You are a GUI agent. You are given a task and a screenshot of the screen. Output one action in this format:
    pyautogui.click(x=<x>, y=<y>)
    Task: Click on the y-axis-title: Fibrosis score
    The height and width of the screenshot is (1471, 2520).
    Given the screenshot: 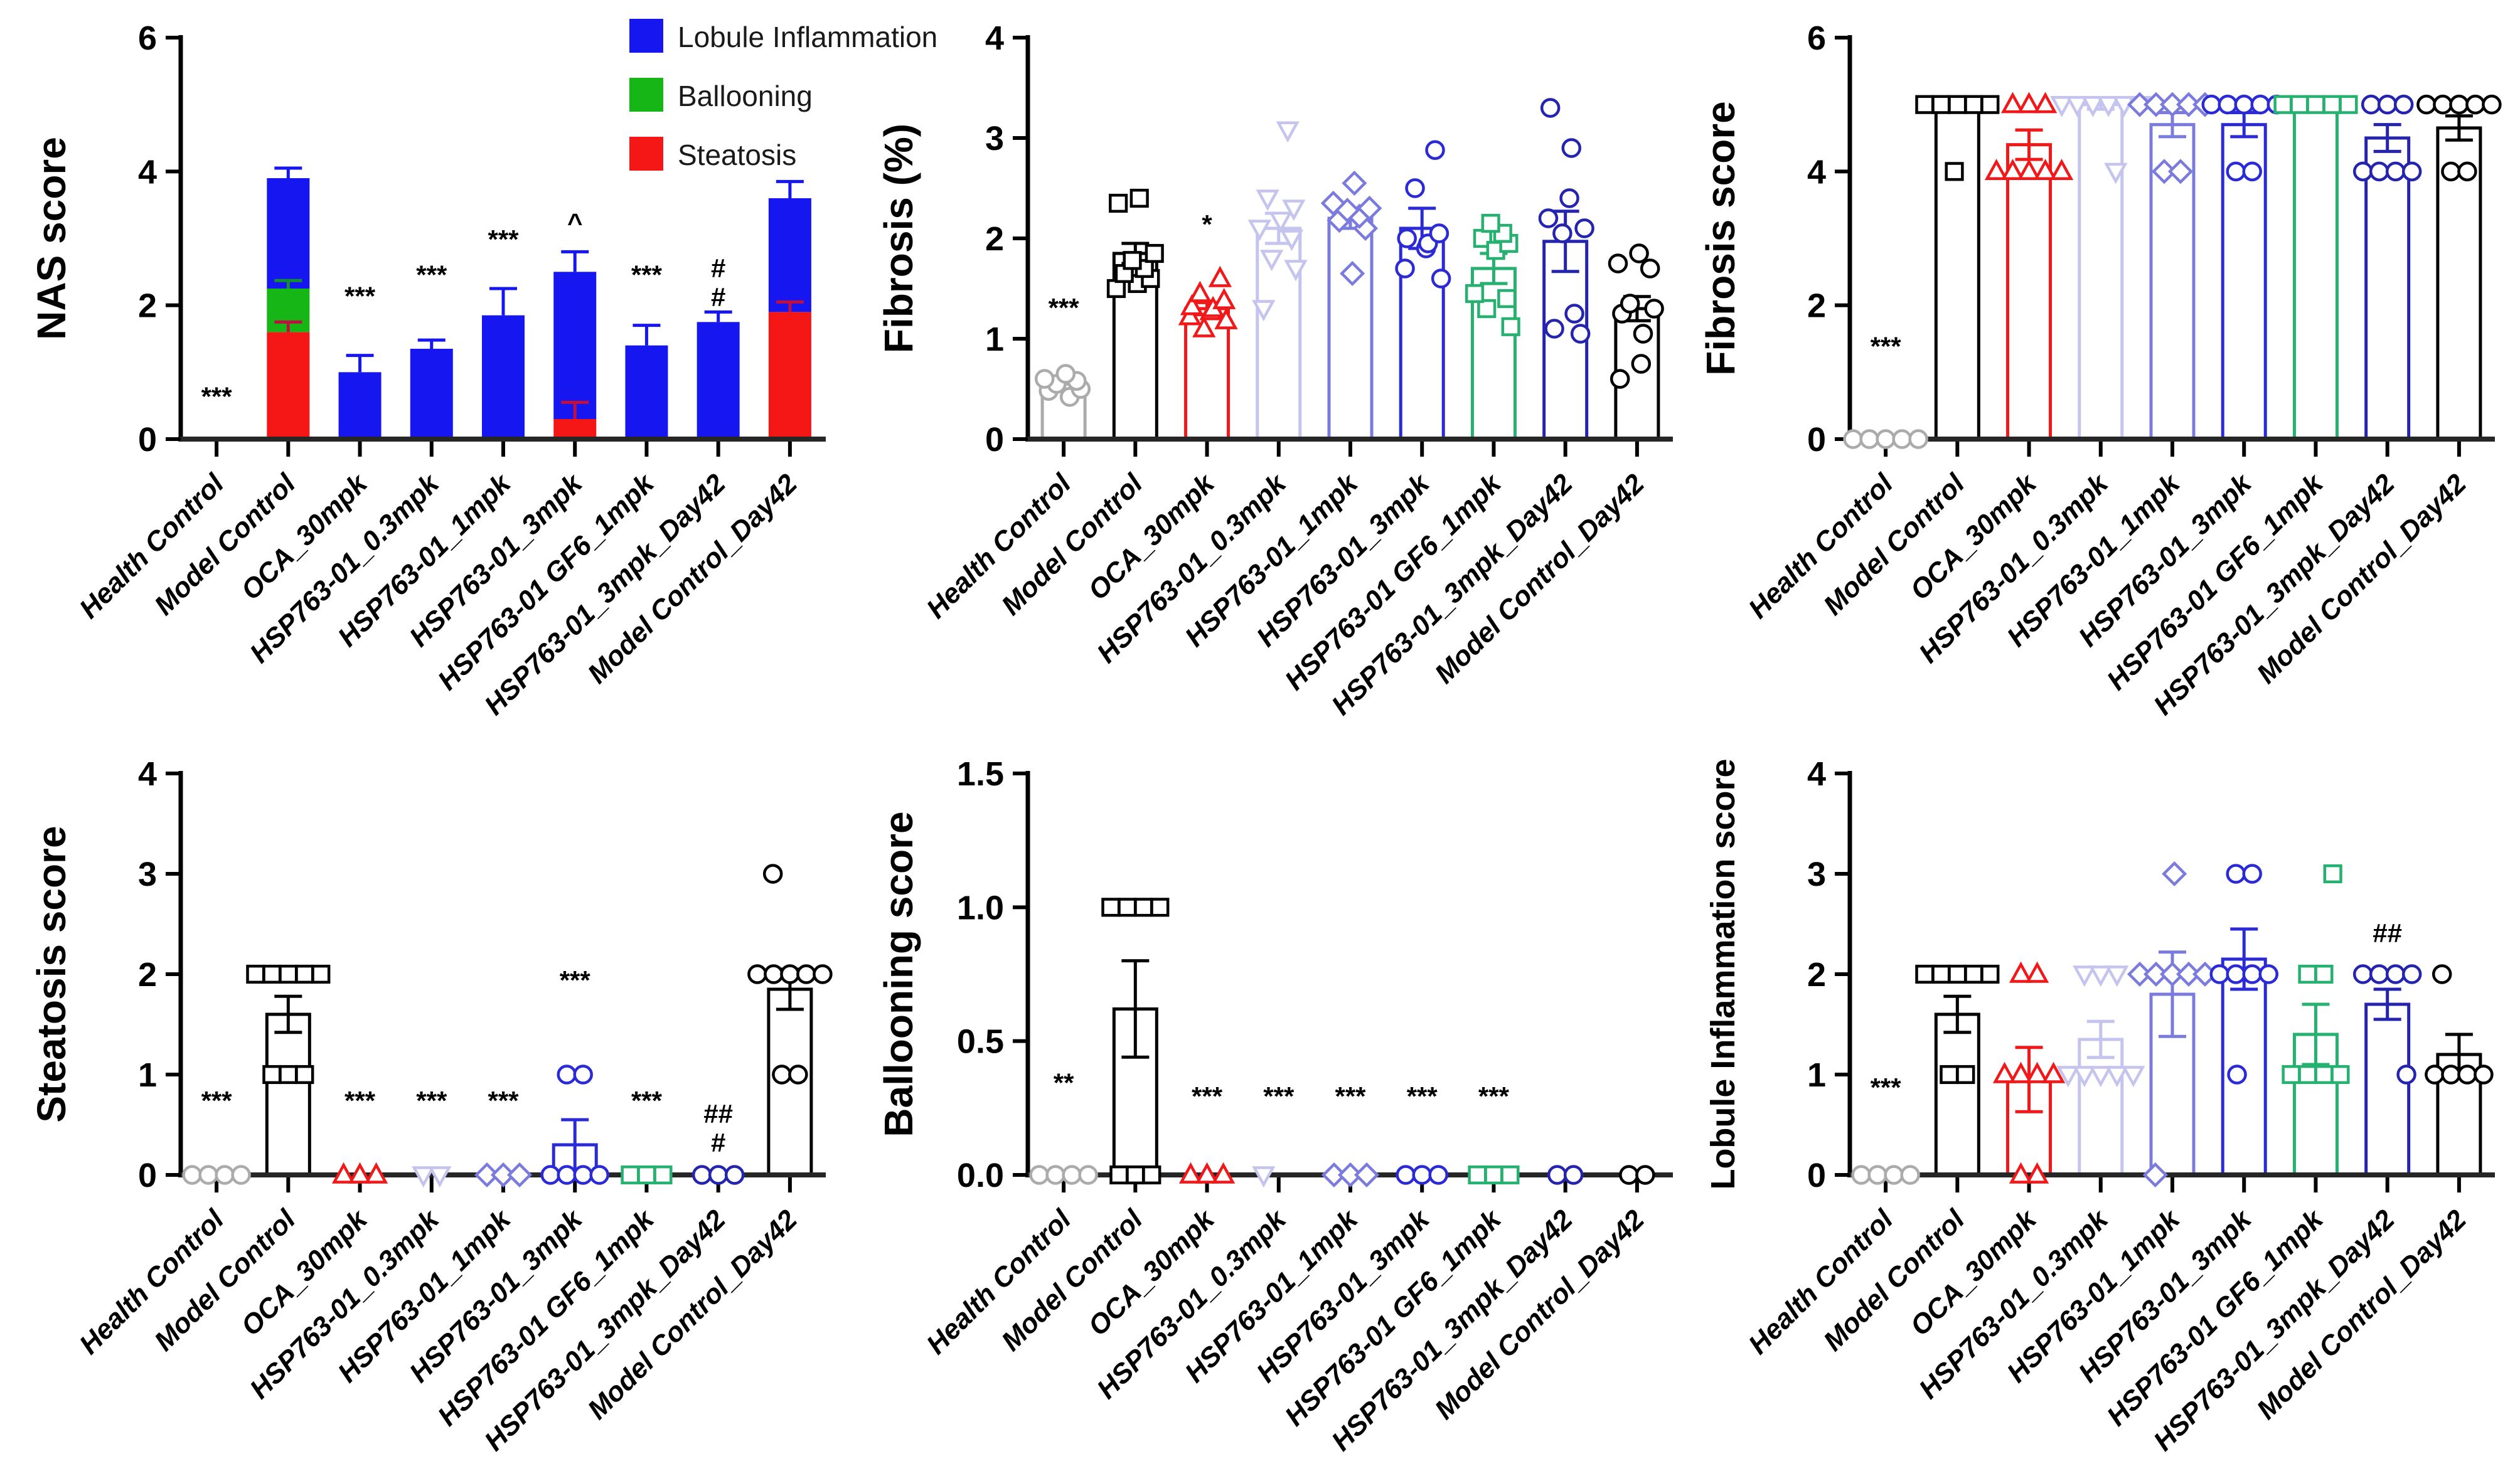 What is the action you would take?
    pyautogui.click(x=1720, y=239)
    